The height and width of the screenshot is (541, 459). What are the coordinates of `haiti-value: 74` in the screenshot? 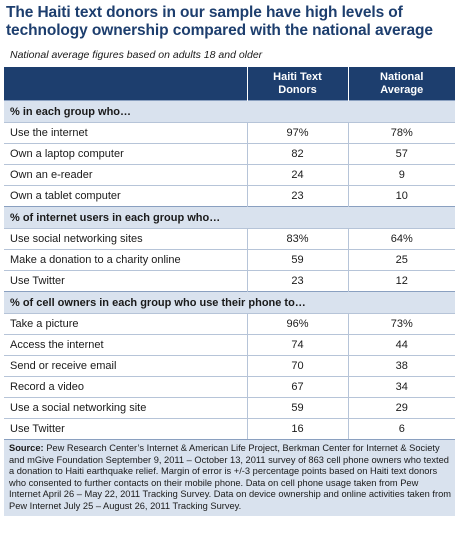 It's located at (298, 345).